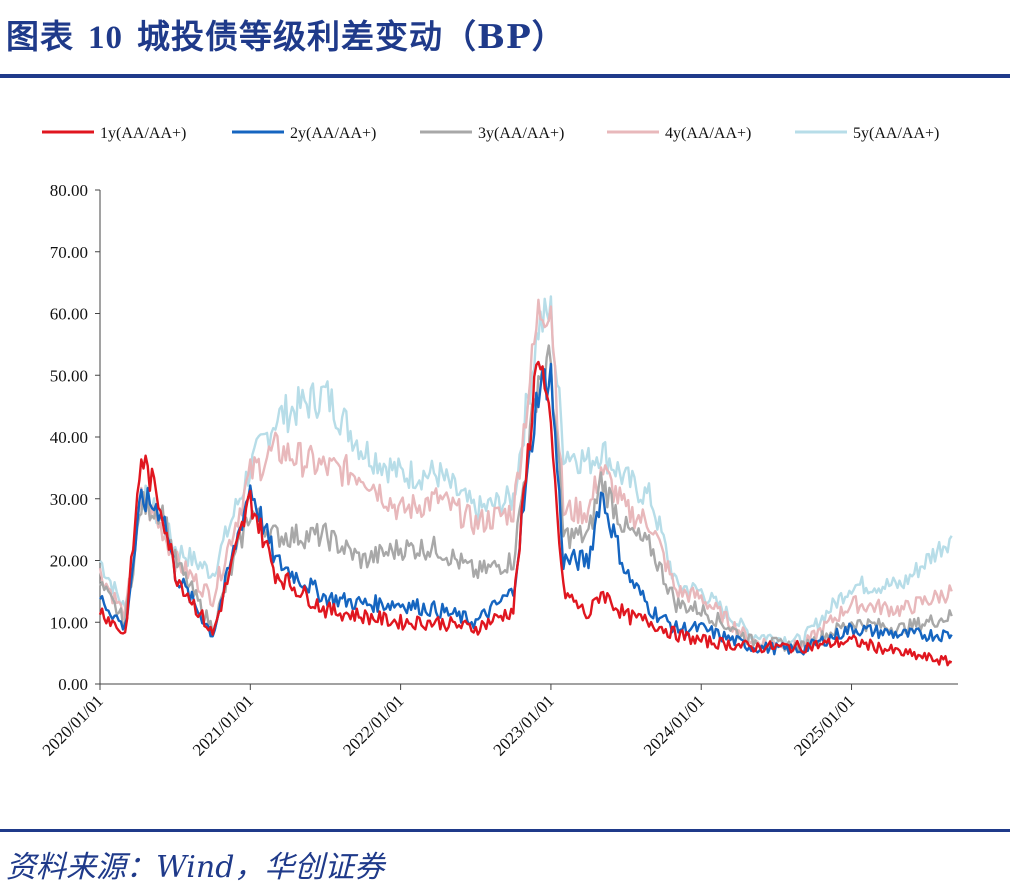  I want to click on figure-title: 图表 10 城投债等级利差变动（BP）, so click(286, 34).